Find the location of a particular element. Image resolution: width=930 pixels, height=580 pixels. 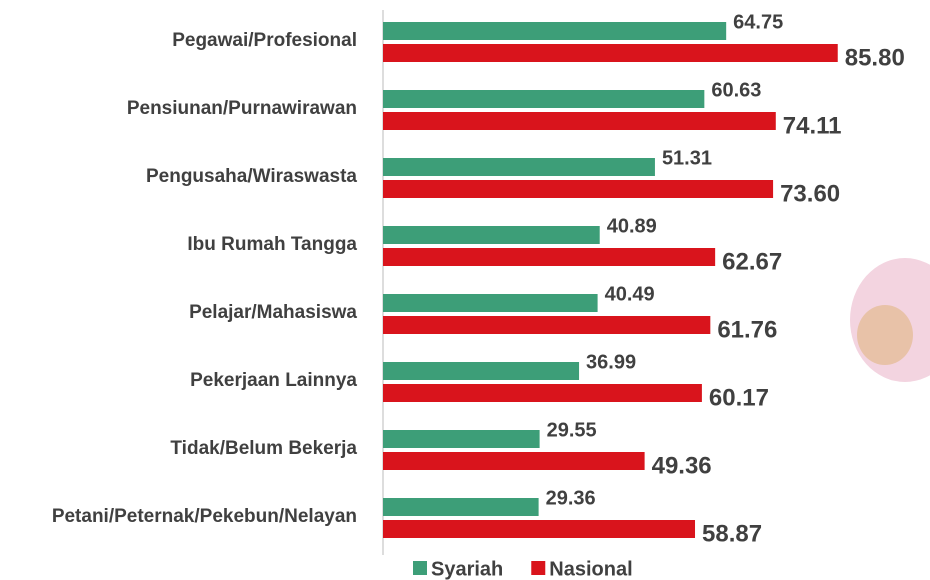

legend-label: Syariah is located at coordinates (467, 569).